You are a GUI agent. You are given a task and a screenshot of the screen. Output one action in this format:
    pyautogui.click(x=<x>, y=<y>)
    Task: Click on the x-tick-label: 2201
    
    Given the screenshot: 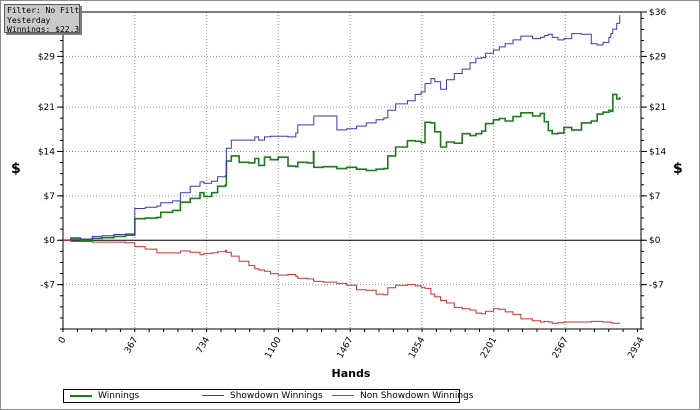 What is the action you would take?
    pyautogui.click(x=489, y=348)
    